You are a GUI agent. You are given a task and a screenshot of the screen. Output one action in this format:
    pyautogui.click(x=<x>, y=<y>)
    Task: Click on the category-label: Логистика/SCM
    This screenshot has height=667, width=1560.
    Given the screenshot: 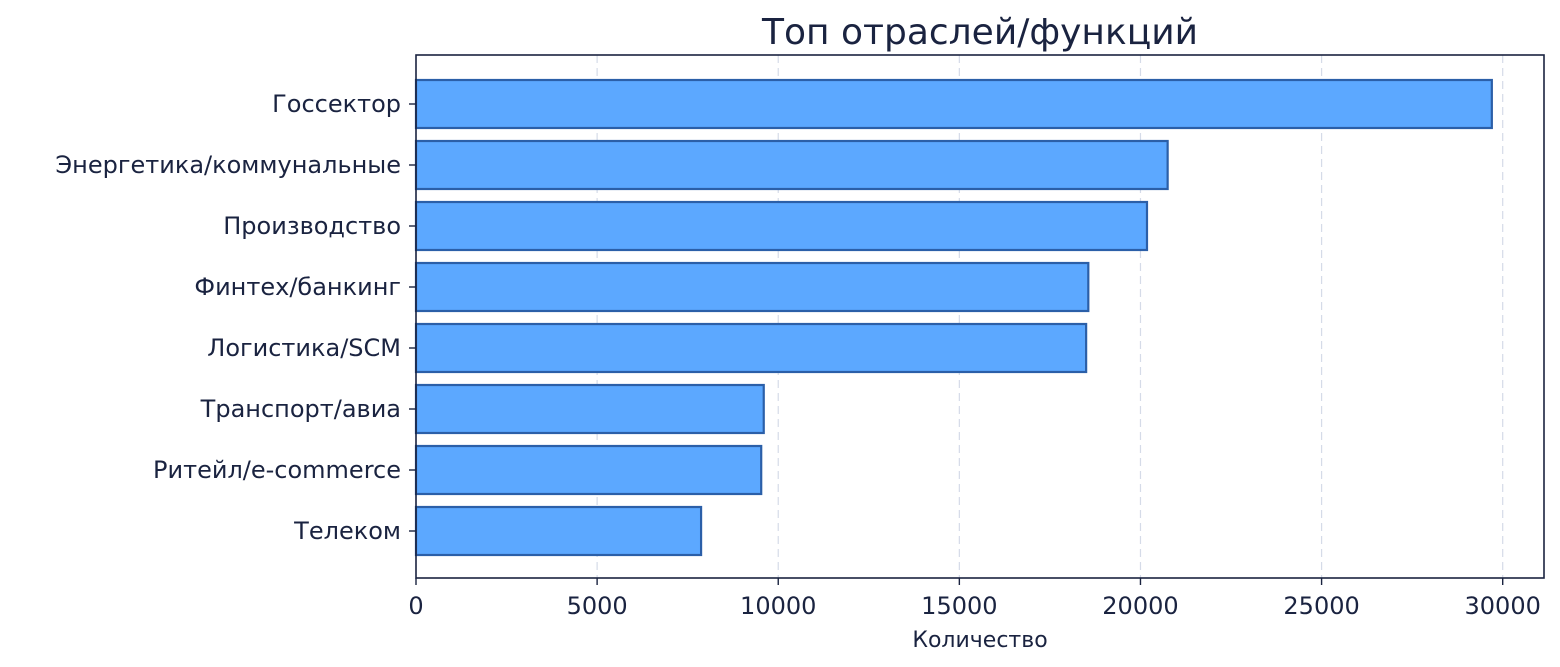 What is the action you would take?
    pyautogui.click(x=304, y=348)
    